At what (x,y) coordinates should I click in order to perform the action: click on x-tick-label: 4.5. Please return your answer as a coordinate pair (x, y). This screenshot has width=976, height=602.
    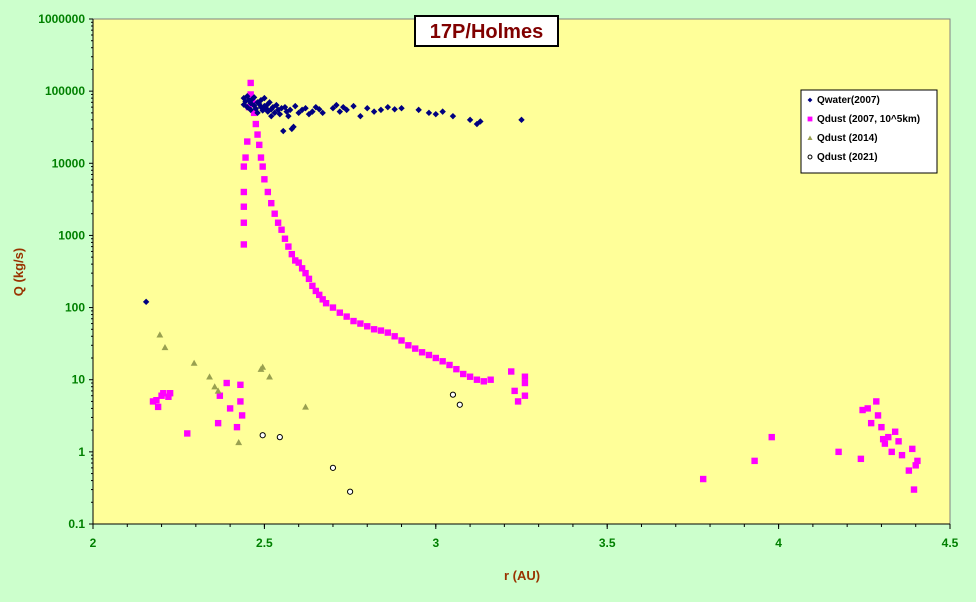
    Looking at the image, I should click on (950, 543).